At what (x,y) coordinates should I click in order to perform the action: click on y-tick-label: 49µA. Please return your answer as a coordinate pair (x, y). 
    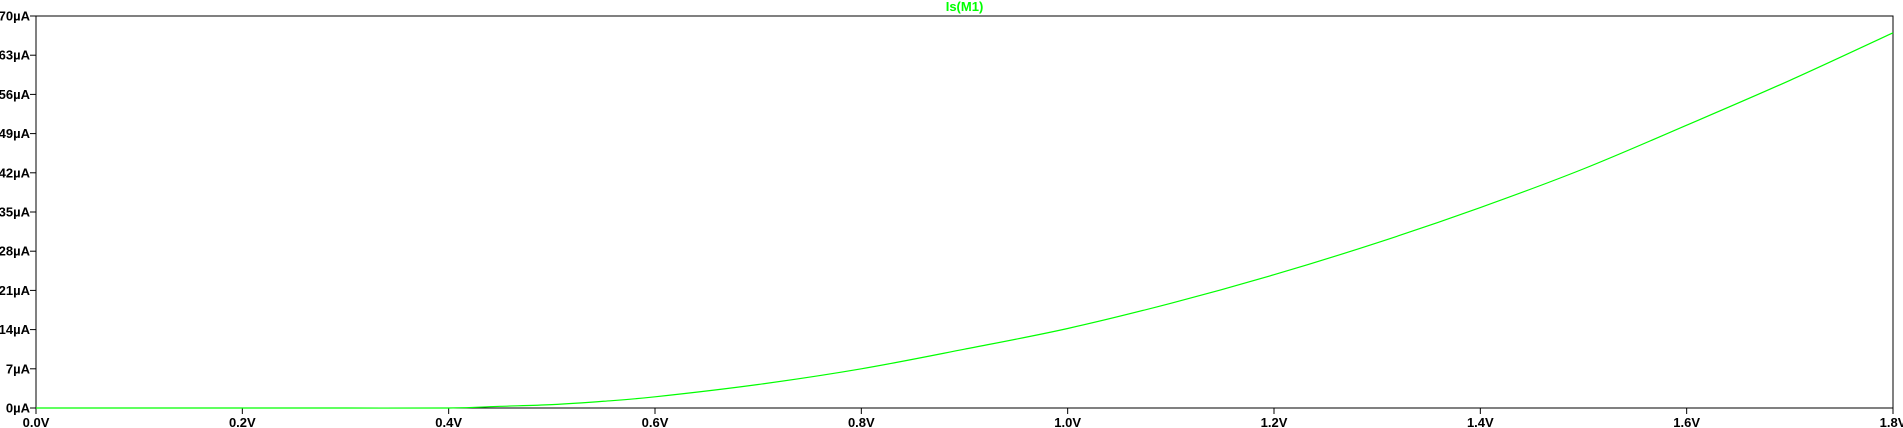
    Looking at the image, I should click on (15, 133).